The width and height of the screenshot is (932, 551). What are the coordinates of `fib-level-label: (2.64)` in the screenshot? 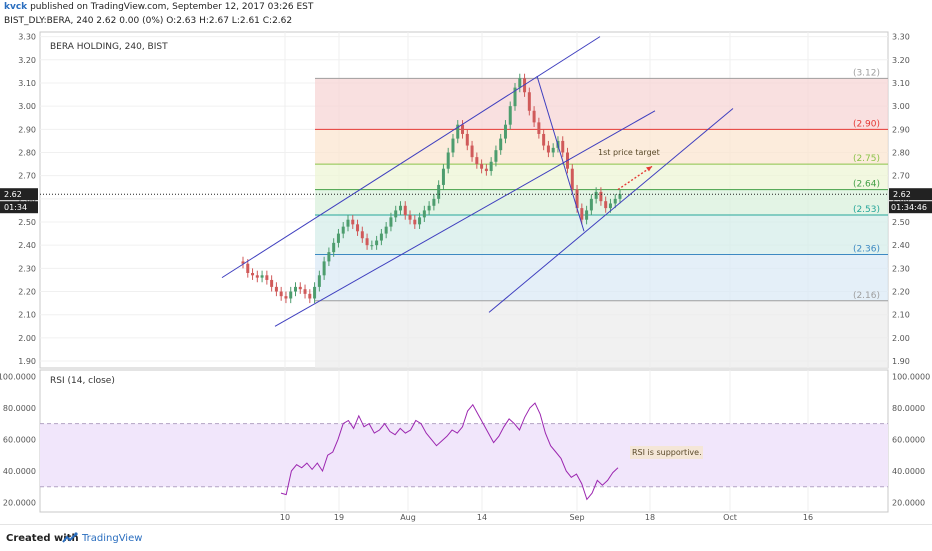 It's located at (866, 185).